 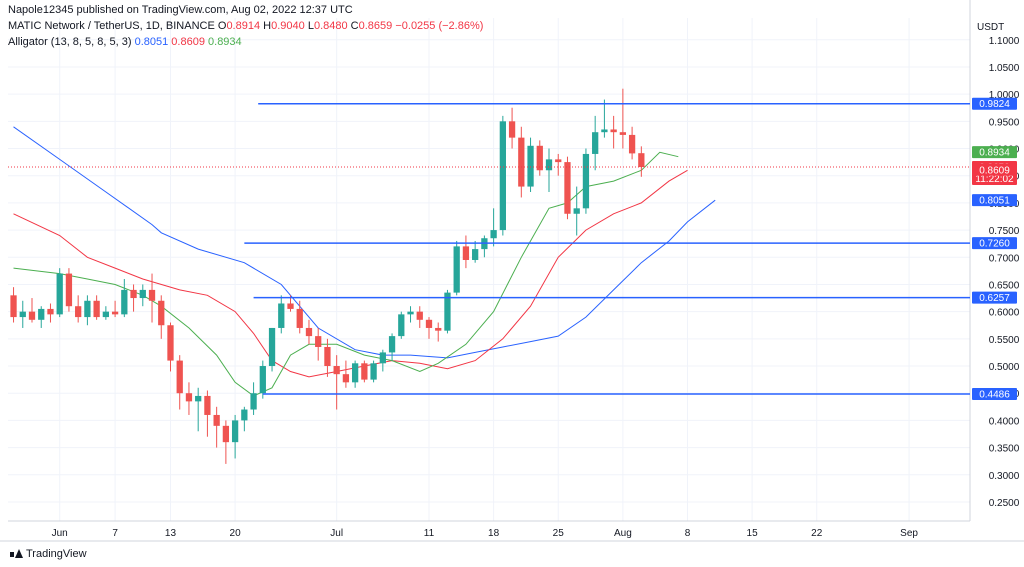 What do you see at coordinates (375, 26) in the screenshot?
I see `close-value: 0.8659` at bounding box center [375, 26].